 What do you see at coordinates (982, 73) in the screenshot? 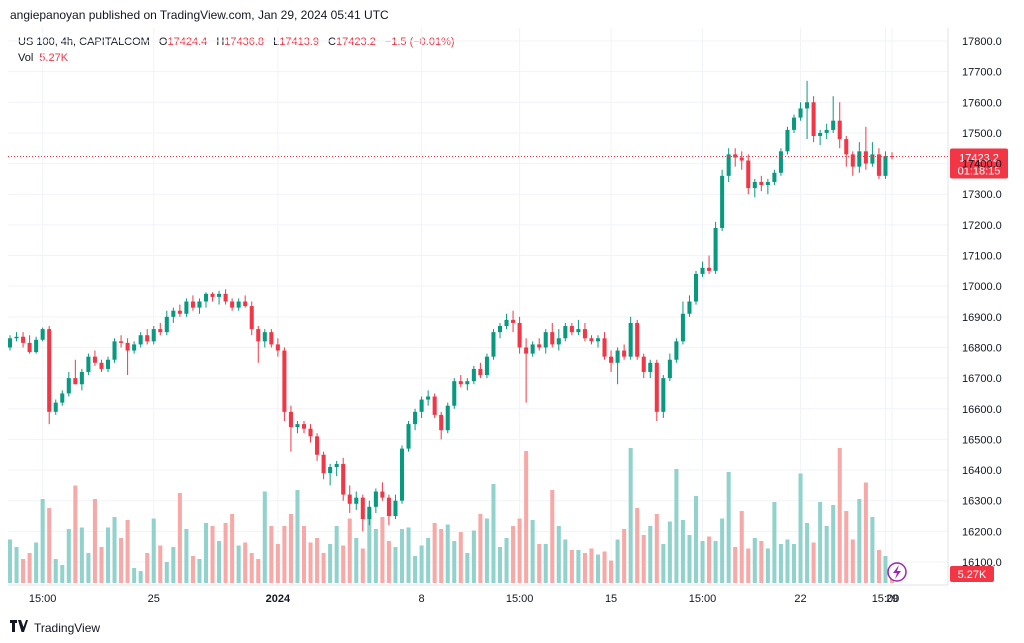
I see `price-tick-label: 17700.0` at bounding box center [982, 73].